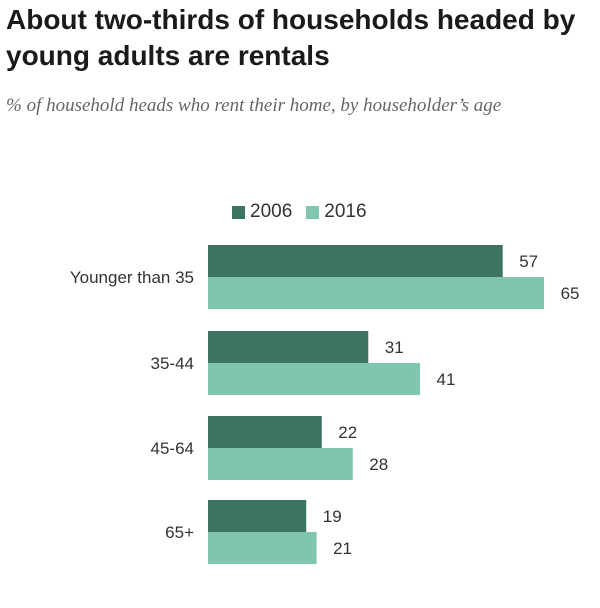 The height and width of the screenshot is (608, 600). I want to click on legend-item-2006: 2006, so click(262, 212).